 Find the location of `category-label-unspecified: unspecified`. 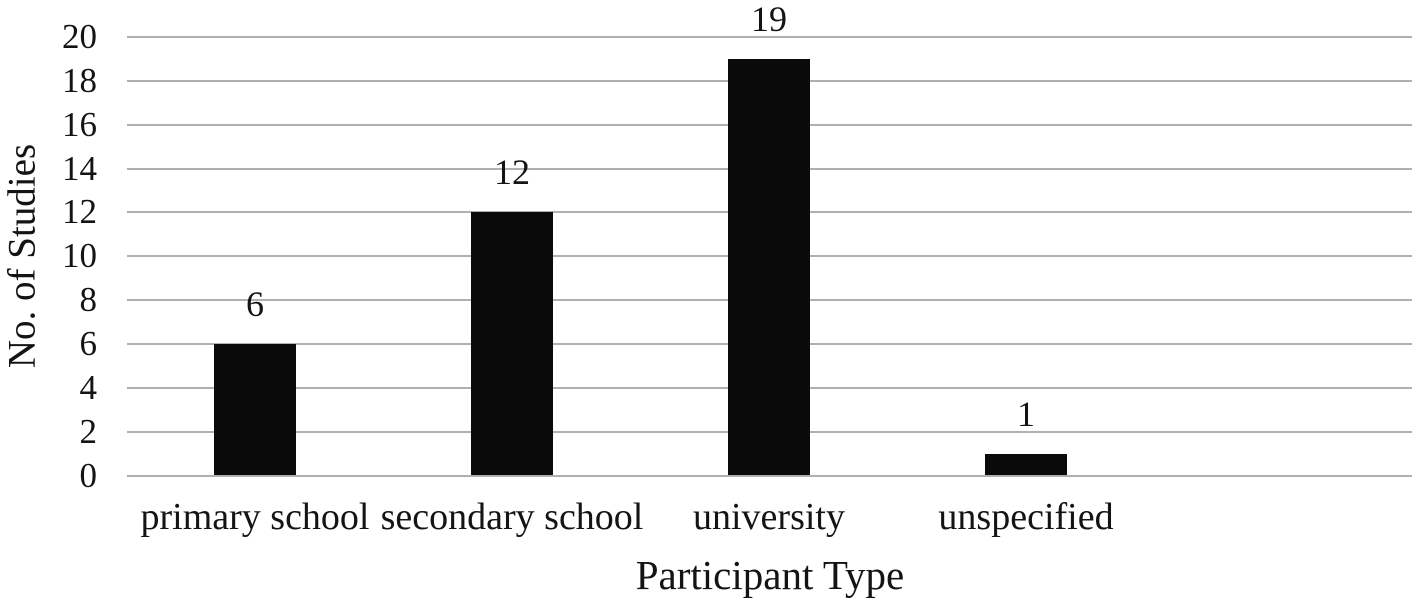

category-label-unspecified: unspecified is located at coordinates (1026, 517).